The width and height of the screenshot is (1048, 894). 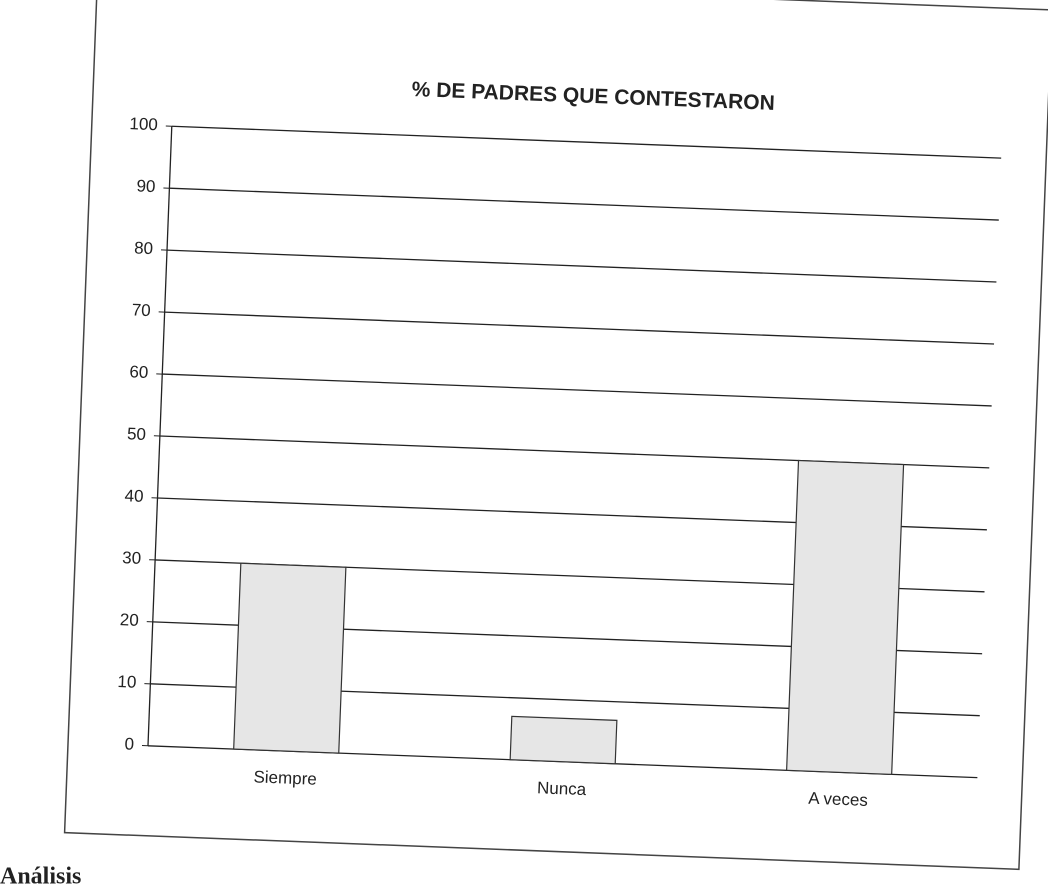 I want to click on y-tick-label: 40, so click(x=134, y=496).